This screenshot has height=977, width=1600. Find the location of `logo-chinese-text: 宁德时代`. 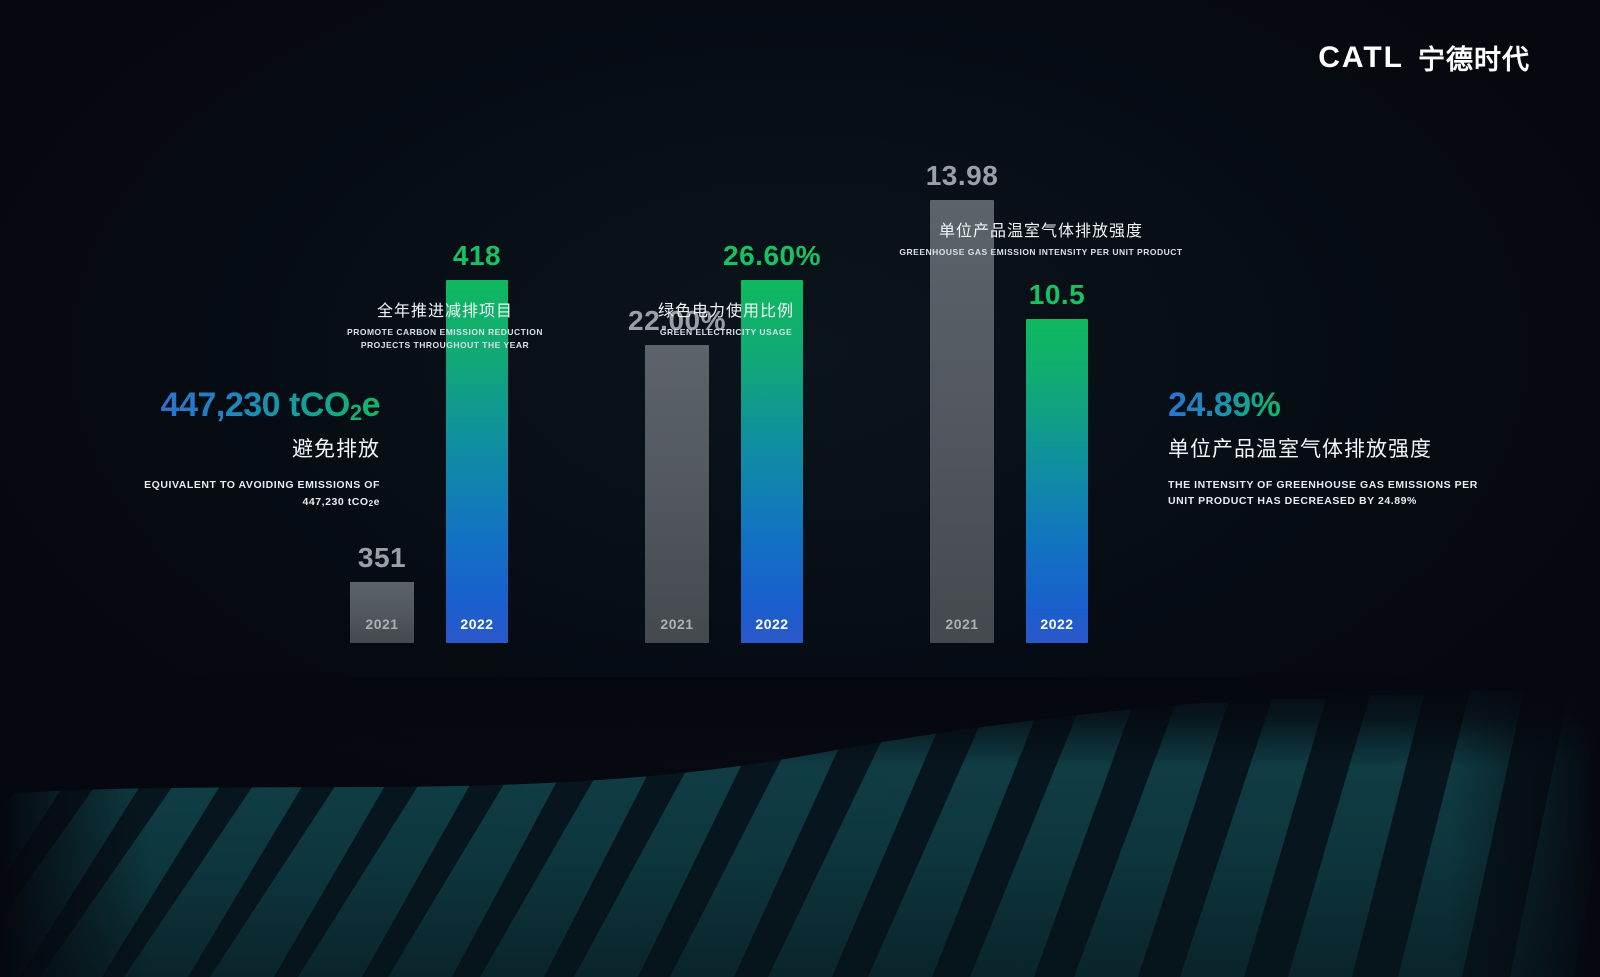

logo-chinese-text: 宁德时代 is located at coordinates (1474, 60).